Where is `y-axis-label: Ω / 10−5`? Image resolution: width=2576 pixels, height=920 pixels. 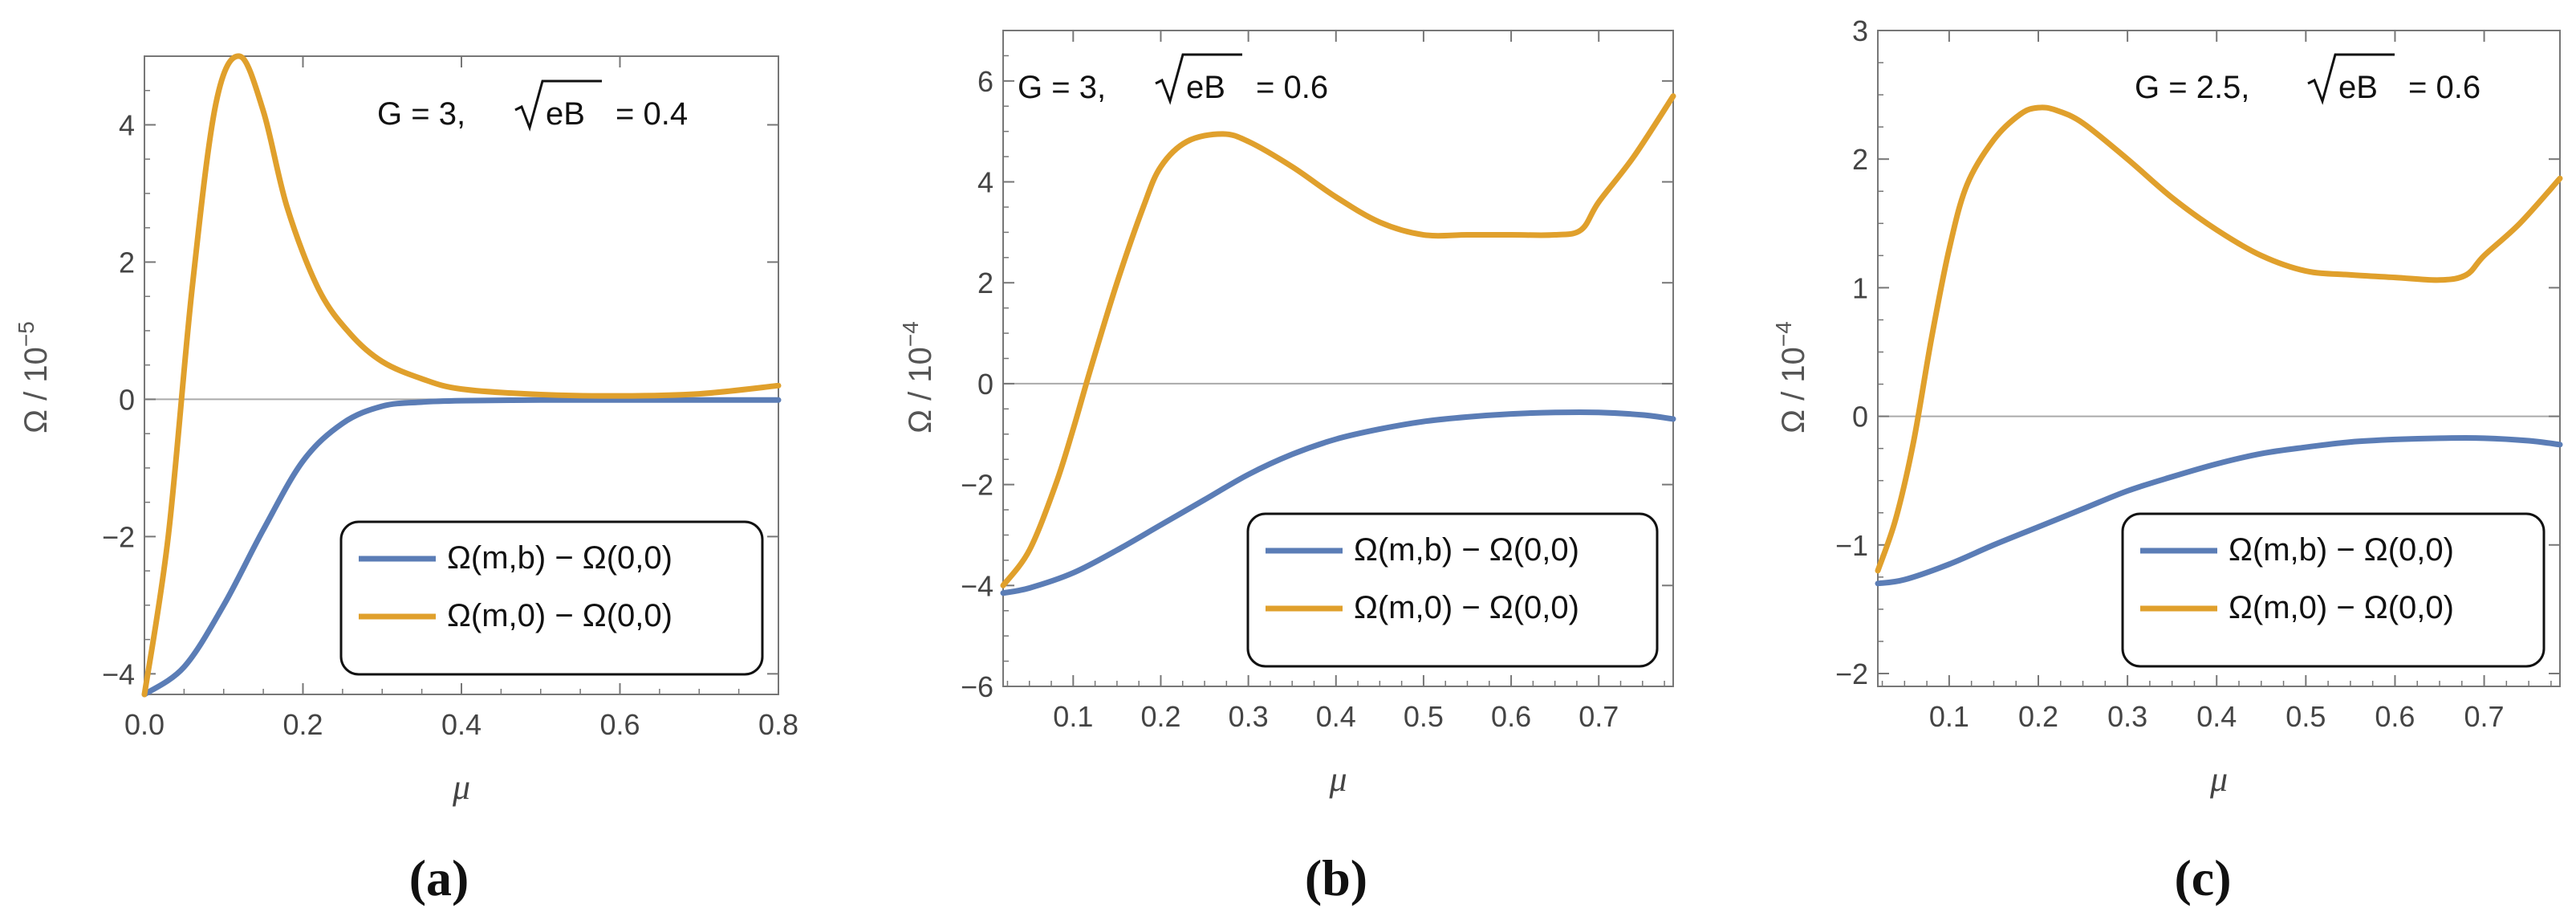 y-axis-label: Ω / 10−5 is located at coordinates (34, 377).